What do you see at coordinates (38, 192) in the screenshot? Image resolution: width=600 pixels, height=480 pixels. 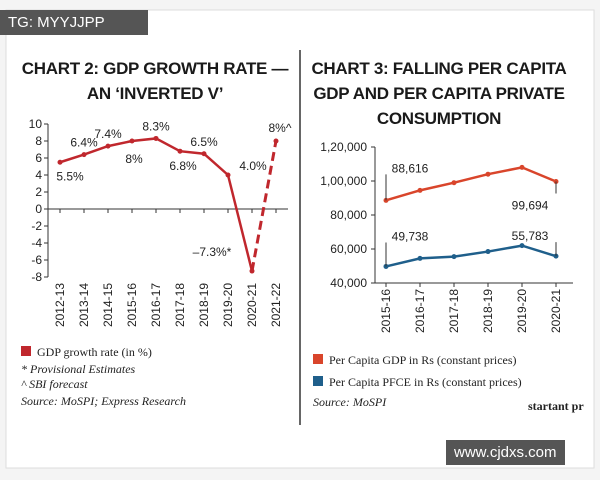 I see `y-tick-label: 2` at bounding box center [38, 192].